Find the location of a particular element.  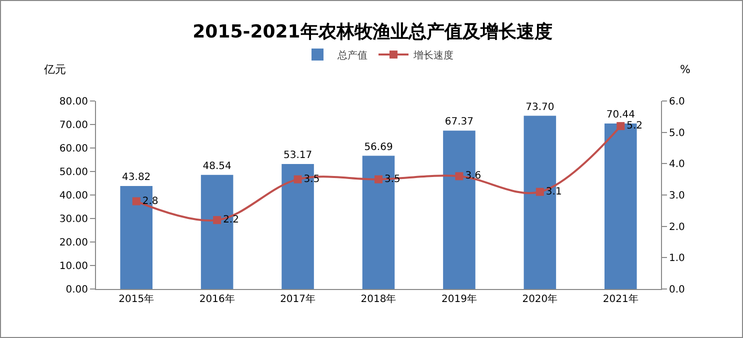

y2-tick-label: 6.0 is located at coordinates (677, 102).